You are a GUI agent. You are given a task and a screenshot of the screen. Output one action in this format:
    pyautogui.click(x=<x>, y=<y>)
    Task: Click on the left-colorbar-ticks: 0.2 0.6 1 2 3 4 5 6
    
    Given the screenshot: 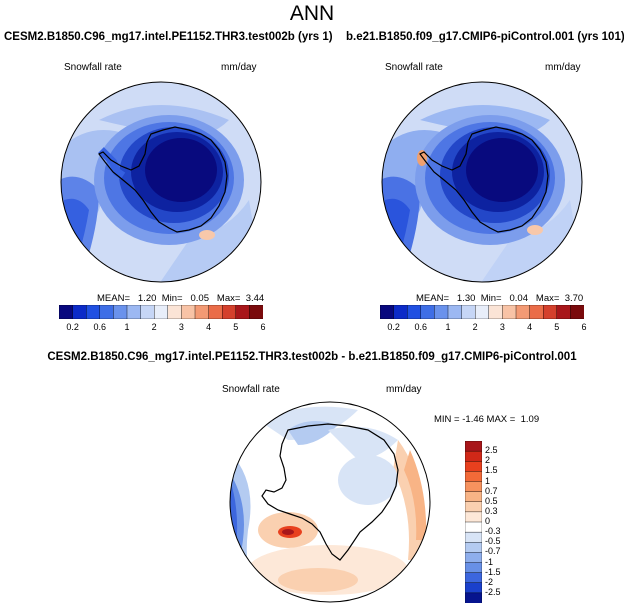 What is the action you would take?
    pyautogui.click(x=162, y=328)
    